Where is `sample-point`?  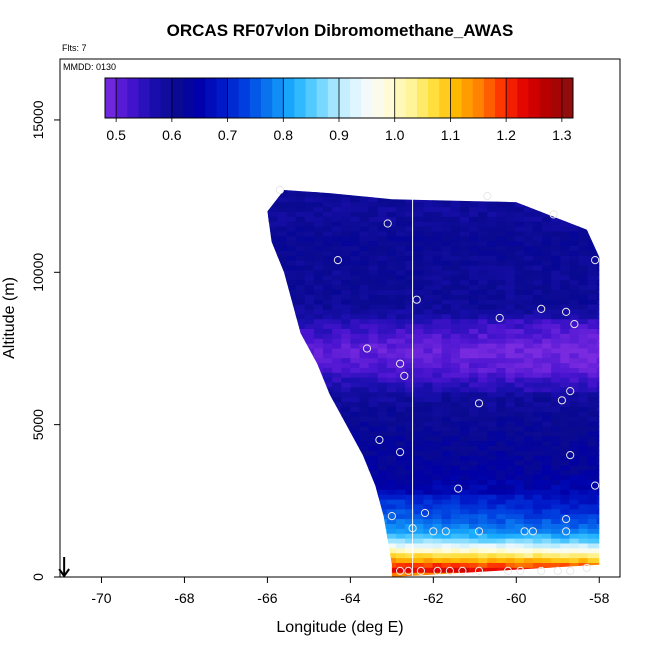
sample-point is located at coordinates (533, 531).